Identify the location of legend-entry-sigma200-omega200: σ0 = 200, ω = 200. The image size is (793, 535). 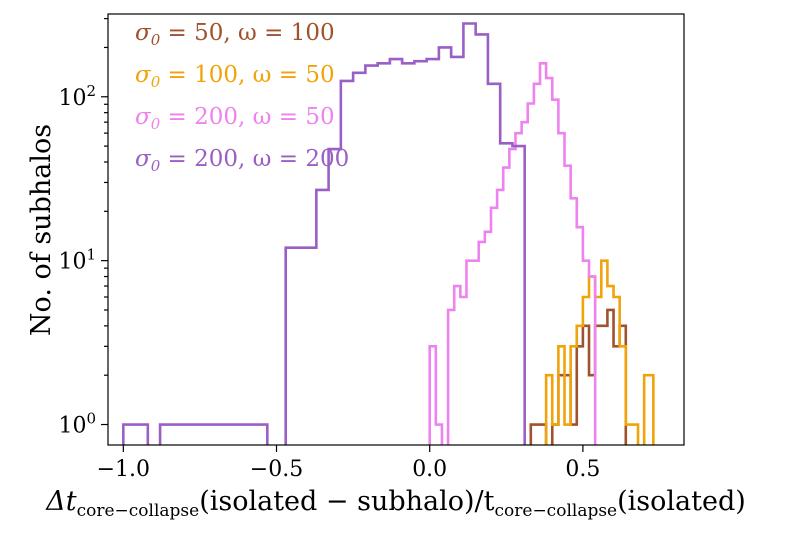
(242, 160).